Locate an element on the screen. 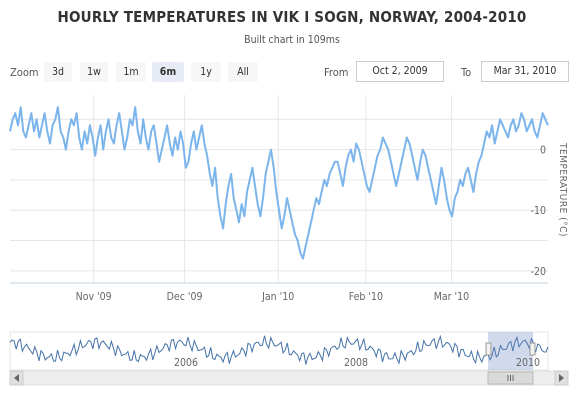  zoom-1m-button: 1m is located at coordinates (131, 72).